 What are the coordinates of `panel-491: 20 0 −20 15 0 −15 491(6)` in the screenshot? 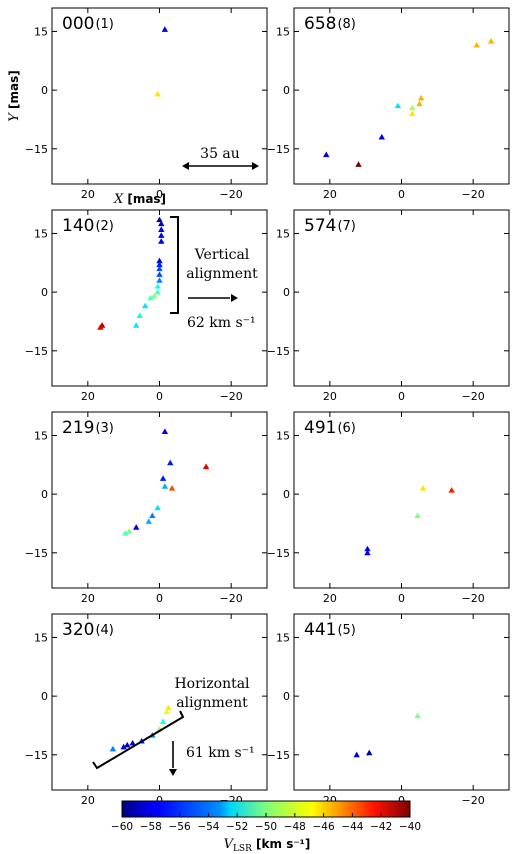 It's located at (388, 508).